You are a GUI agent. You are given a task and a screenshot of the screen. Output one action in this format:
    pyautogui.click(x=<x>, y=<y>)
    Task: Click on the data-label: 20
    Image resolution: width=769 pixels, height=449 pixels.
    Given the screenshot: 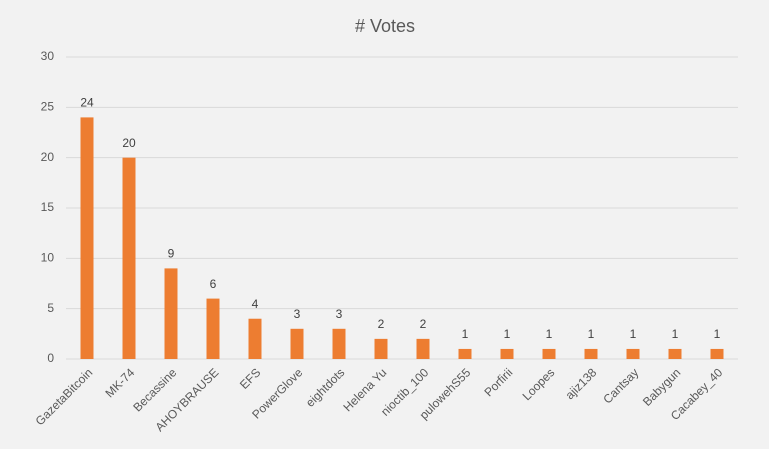 What is the action you would take?
    pyautogui.click(x=129, y=143)
    